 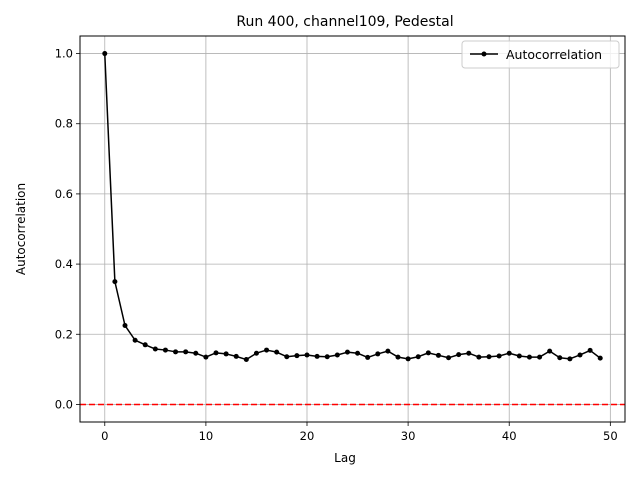 I want to click on x-tick-label: 10, so click(x=206, y=436).